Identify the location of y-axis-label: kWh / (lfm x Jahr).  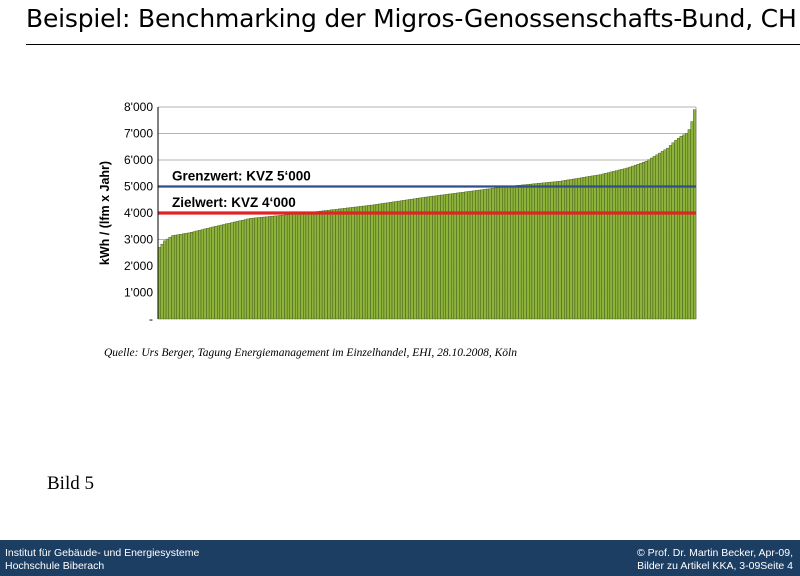
(105, 213).